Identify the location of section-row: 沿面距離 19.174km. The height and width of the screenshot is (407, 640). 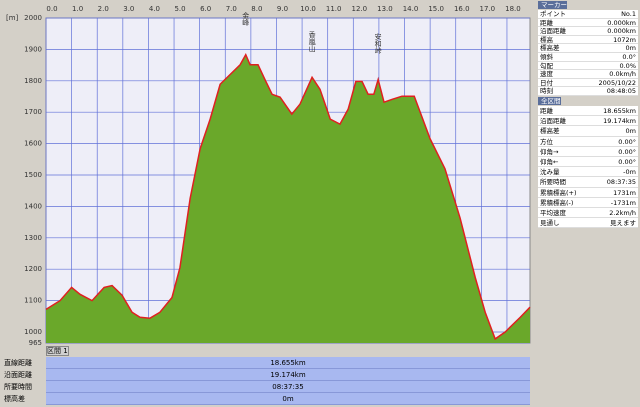
(267, 375).